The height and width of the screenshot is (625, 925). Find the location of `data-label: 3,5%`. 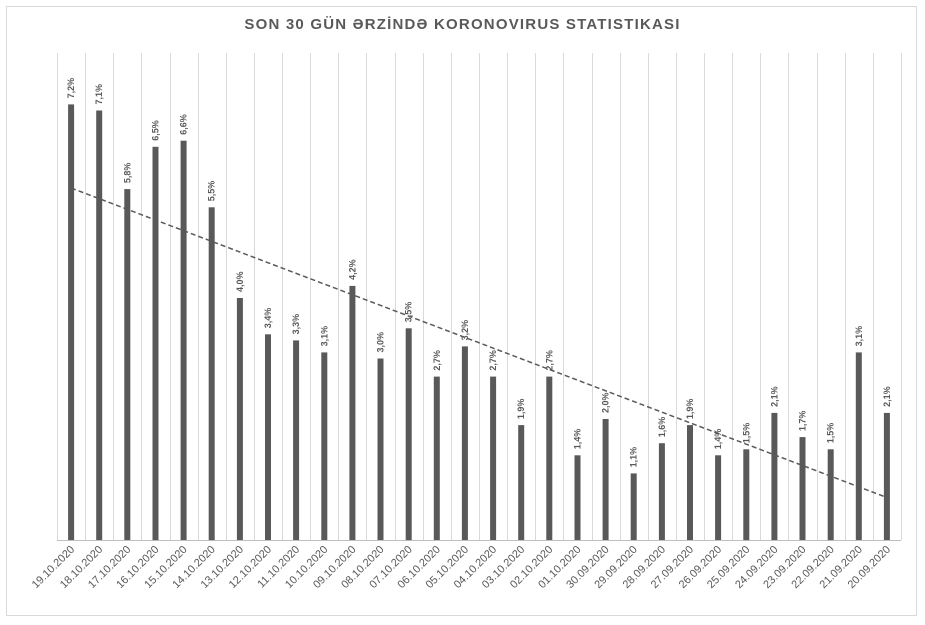

data-label: 3,5% is located at coordinates (409, 312).